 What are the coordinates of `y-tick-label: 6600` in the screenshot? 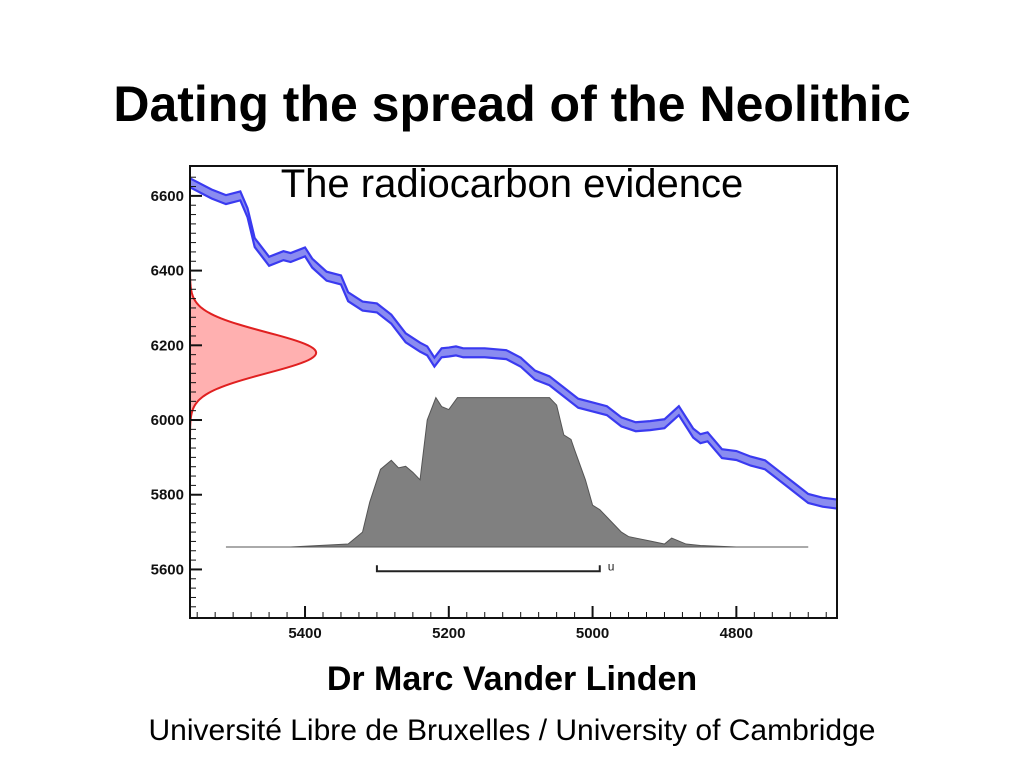 It's located at (167, 196).